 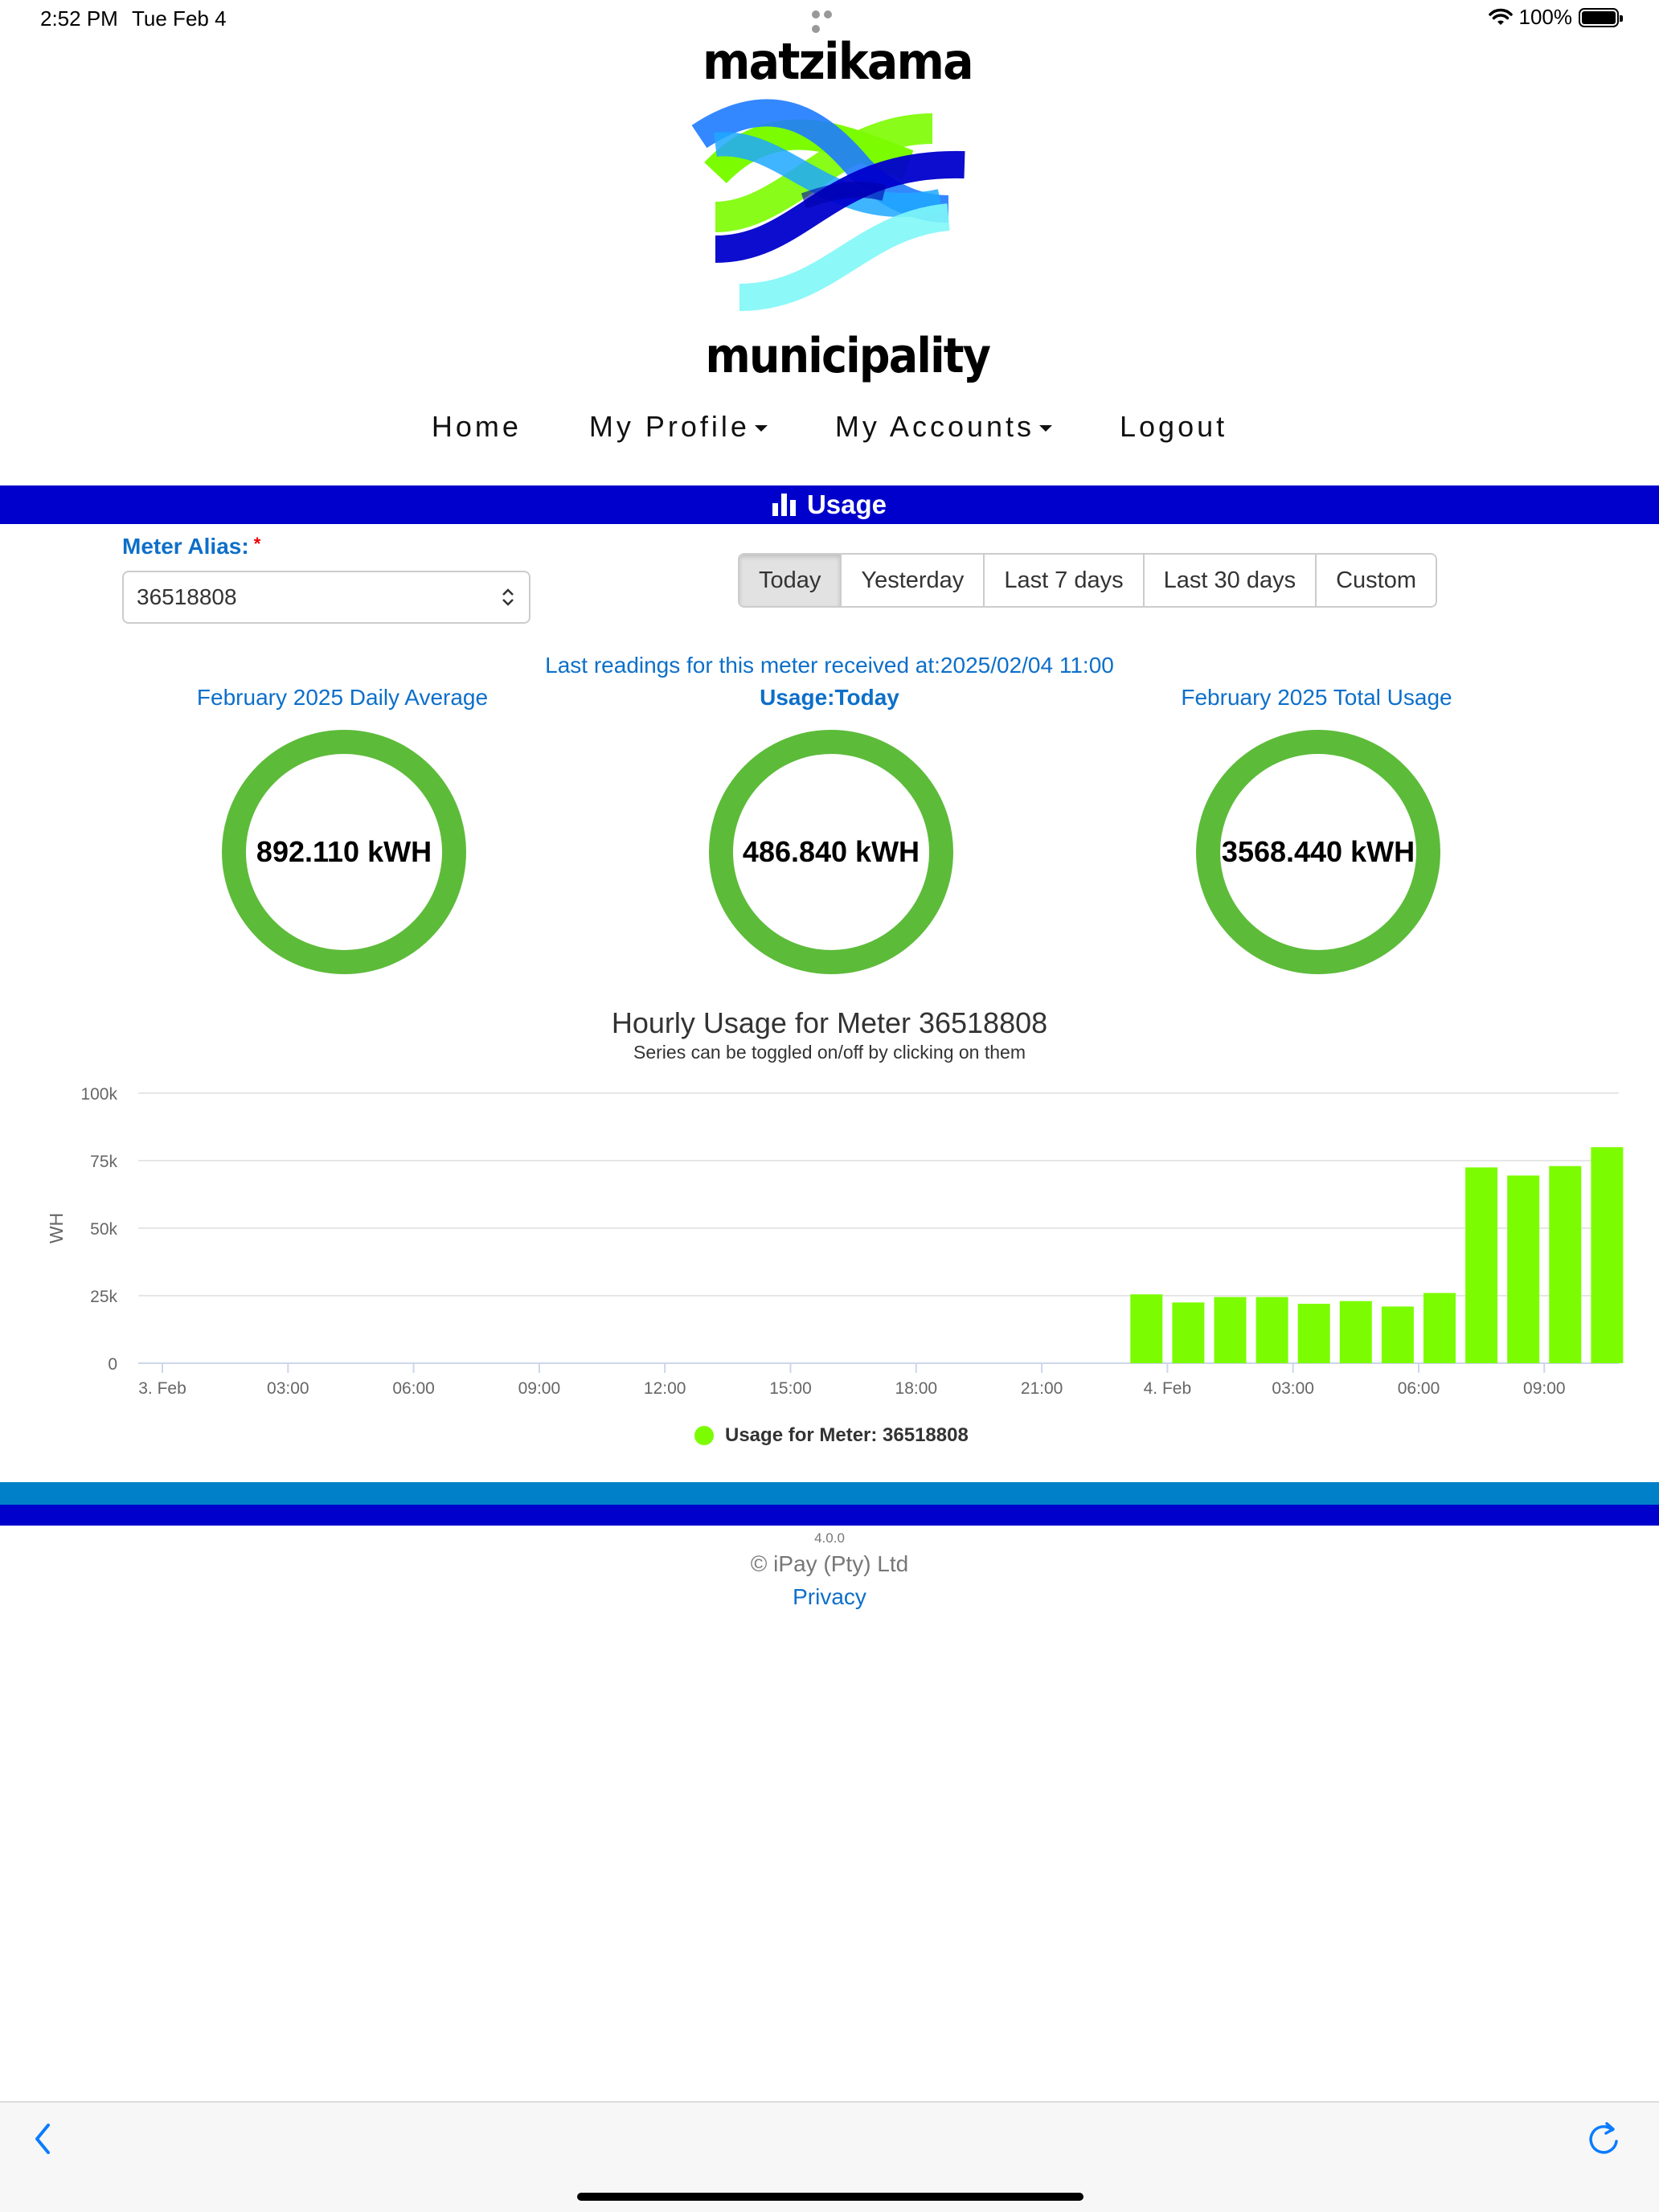 I want to click on x-tick-label: 12:00, so click(x=665, y=1388).